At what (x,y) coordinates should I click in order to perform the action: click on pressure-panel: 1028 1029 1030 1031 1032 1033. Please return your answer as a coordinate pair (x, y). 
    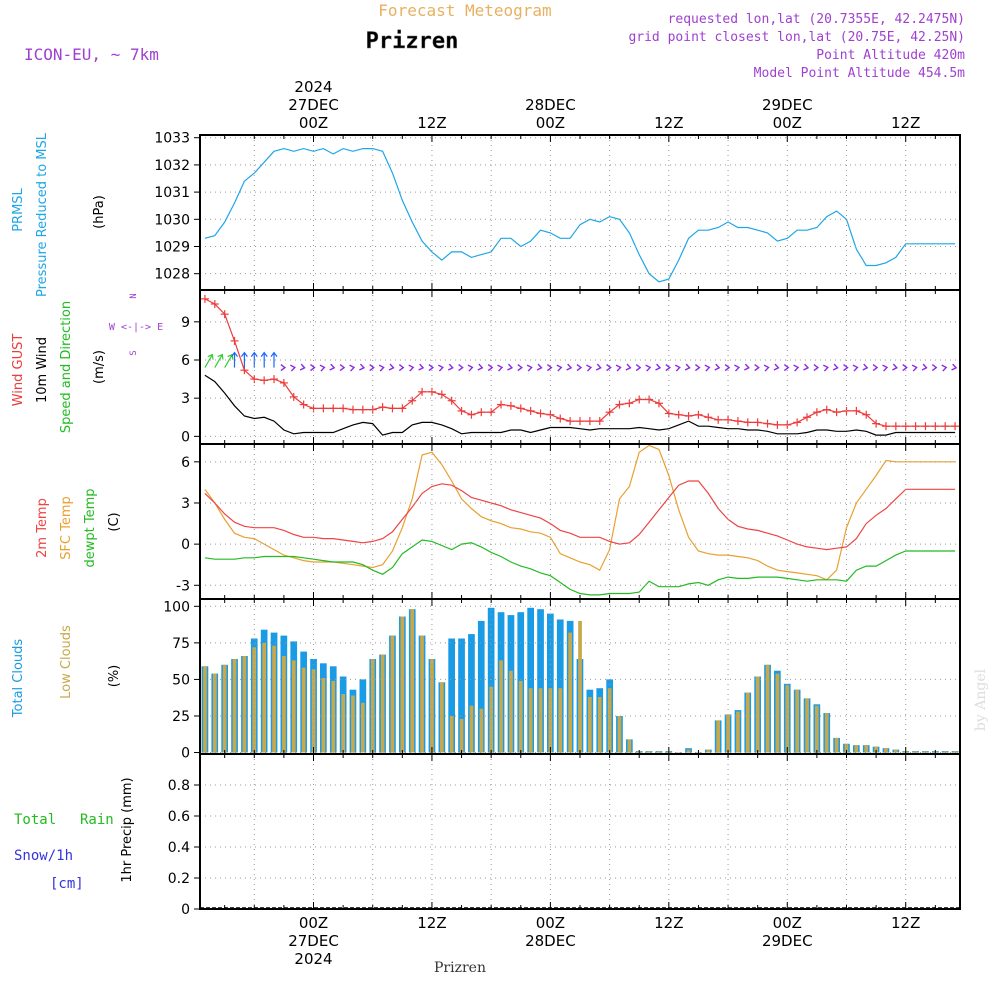
    Looking at the image, I should click on (557, 211).